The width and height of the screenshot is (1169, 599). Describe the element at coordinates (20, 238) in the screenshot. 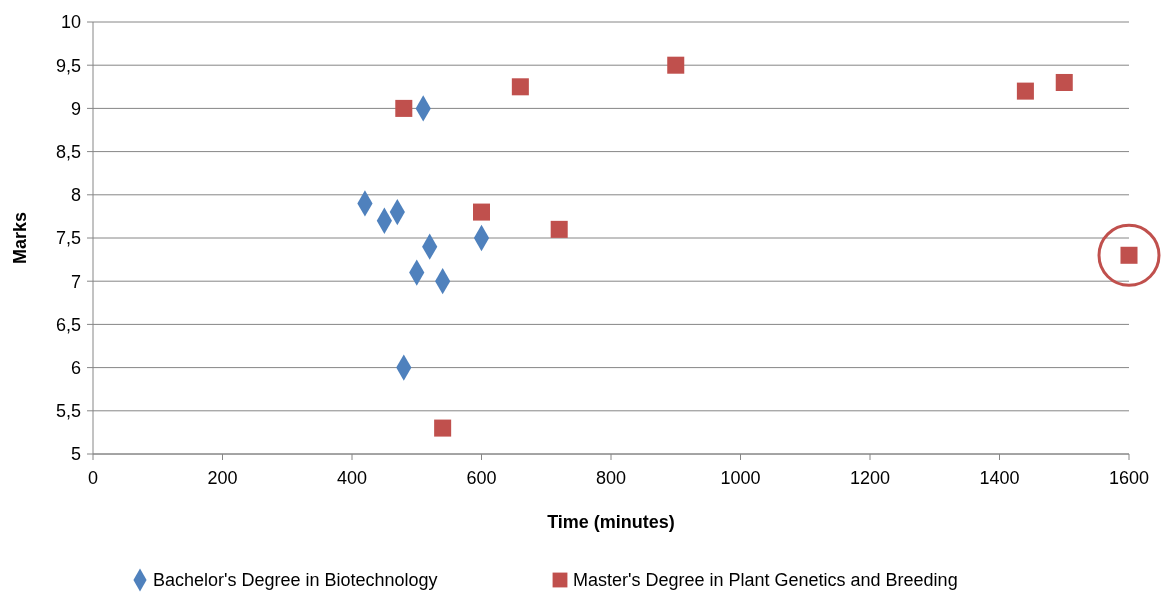

I see `y-axis-title: Marks` at that location.